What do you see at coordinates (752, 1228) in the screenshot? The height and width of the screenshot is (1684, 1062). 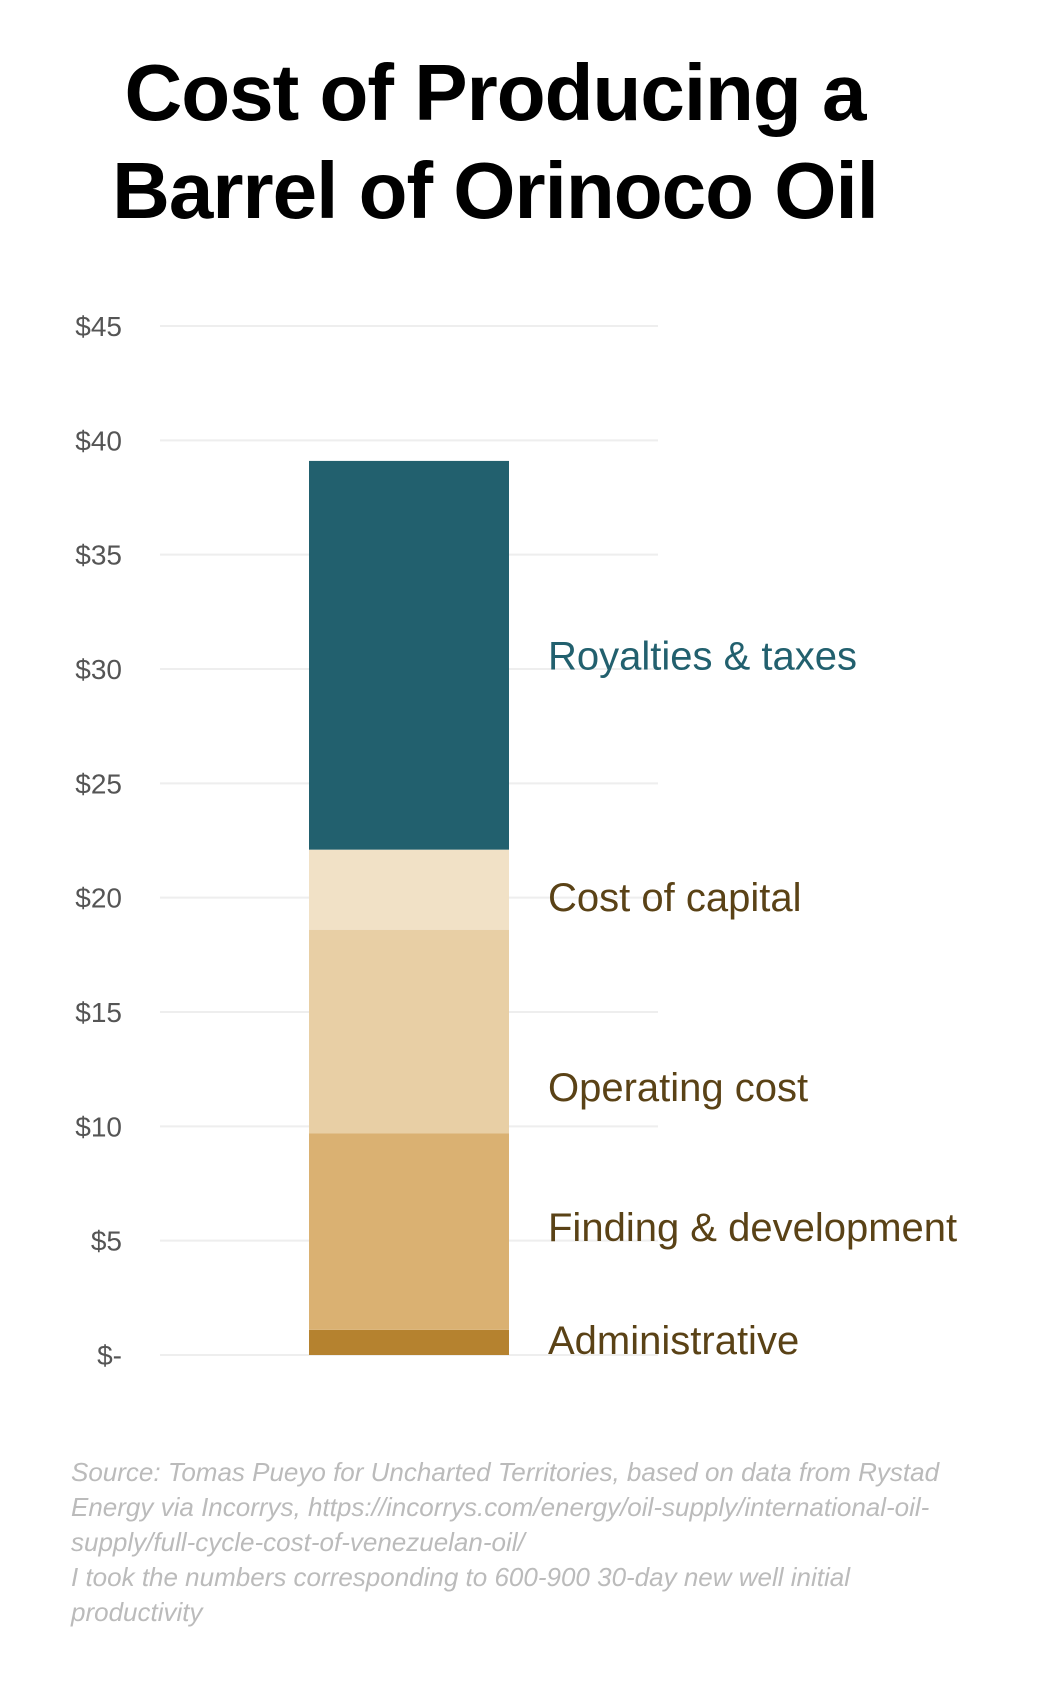 I see `segment-label-finding-development: Finding & development` at bounding box center [752, 1228].